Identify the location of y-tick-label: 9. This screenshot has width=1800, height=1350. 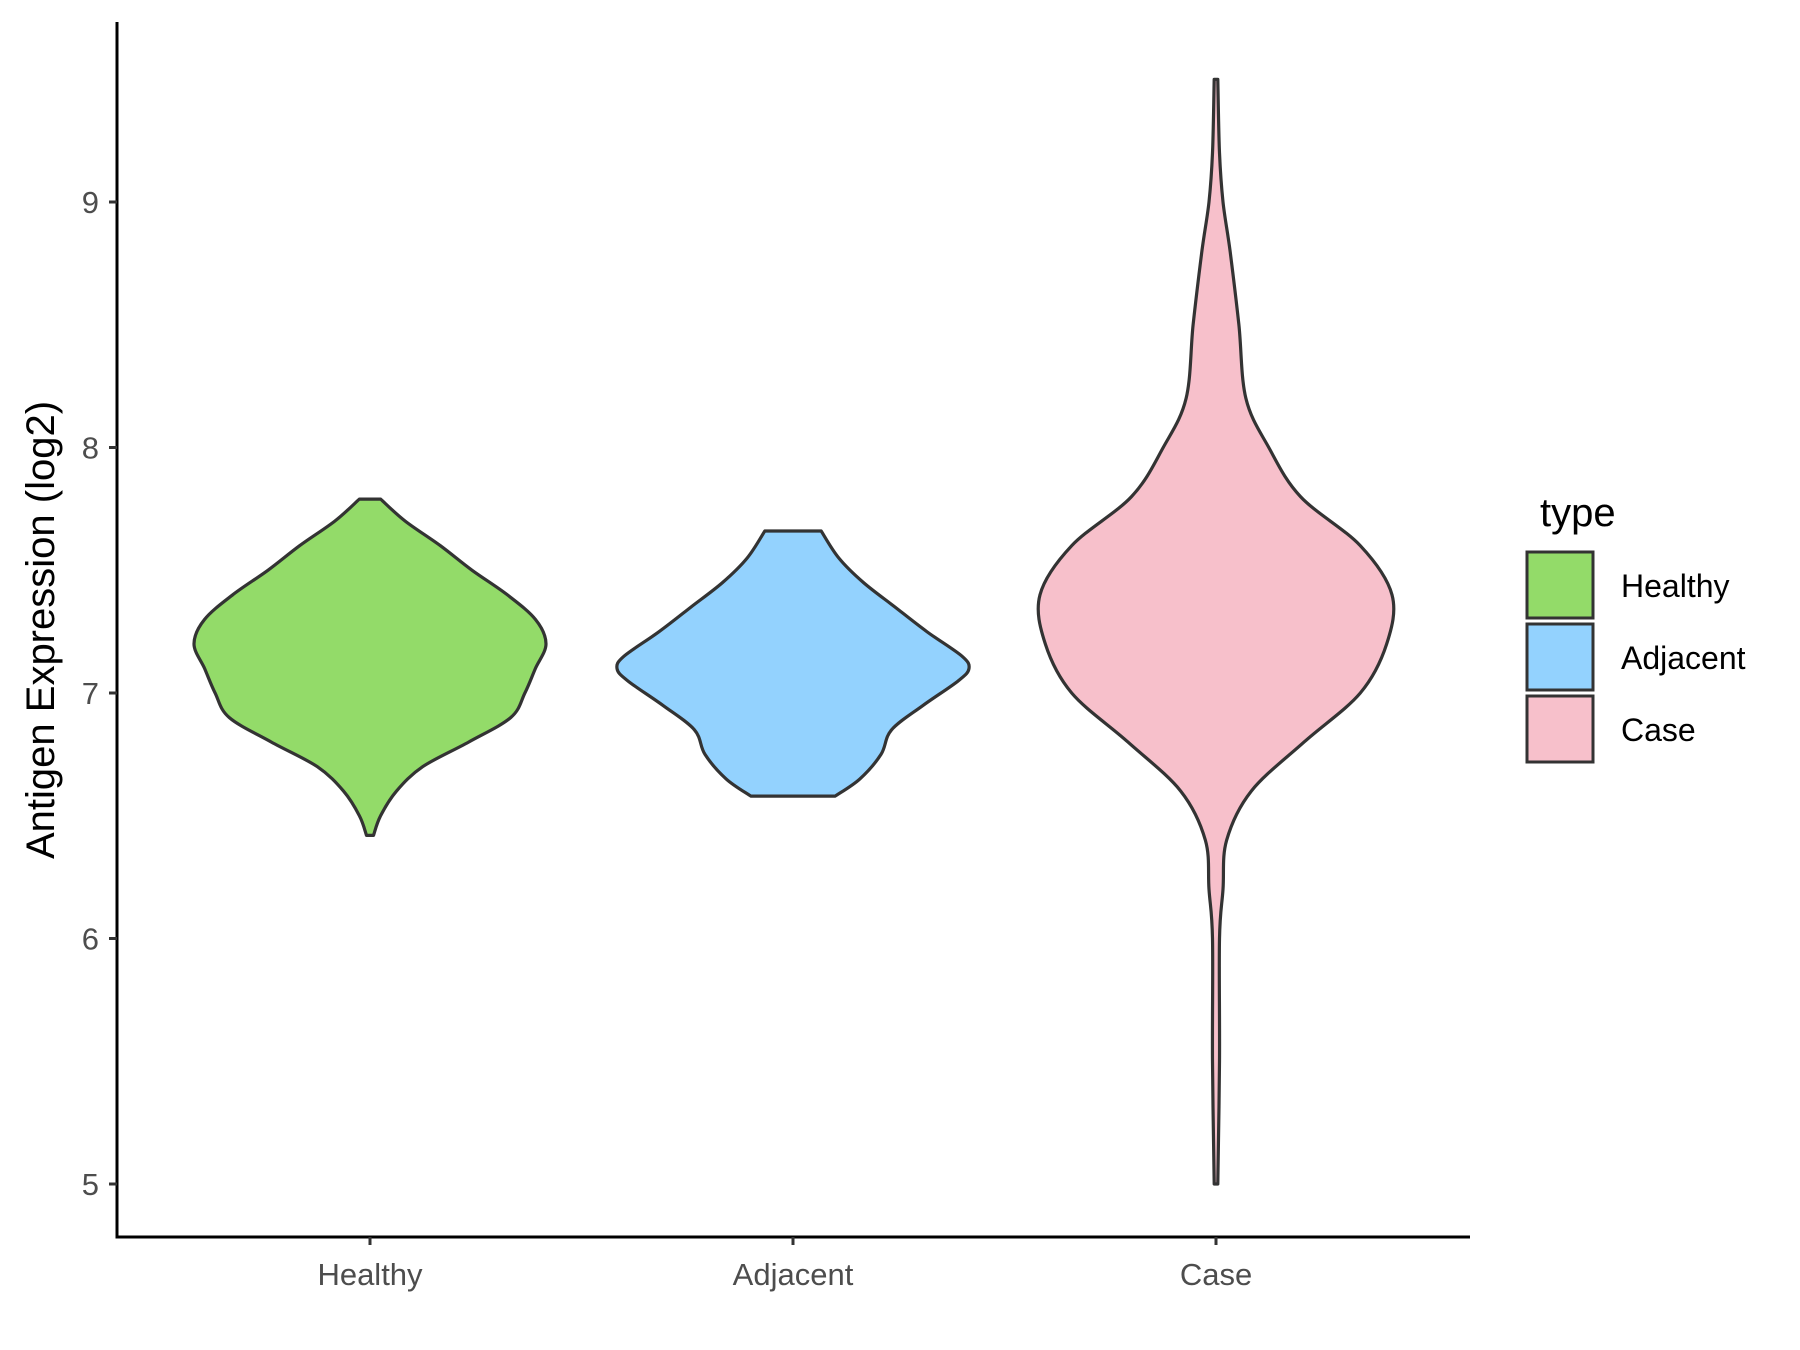
(90, 202).